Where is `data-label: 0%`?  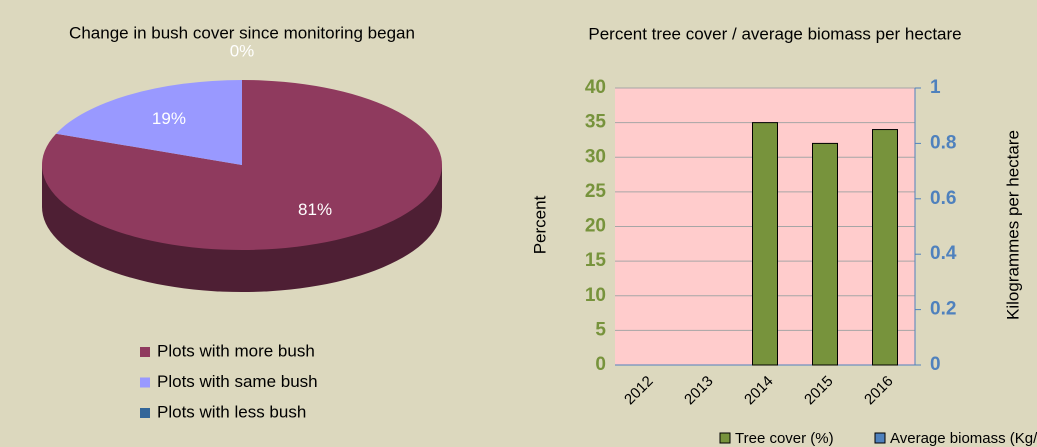
data-label: 0% is located at coordinates (242, 50).